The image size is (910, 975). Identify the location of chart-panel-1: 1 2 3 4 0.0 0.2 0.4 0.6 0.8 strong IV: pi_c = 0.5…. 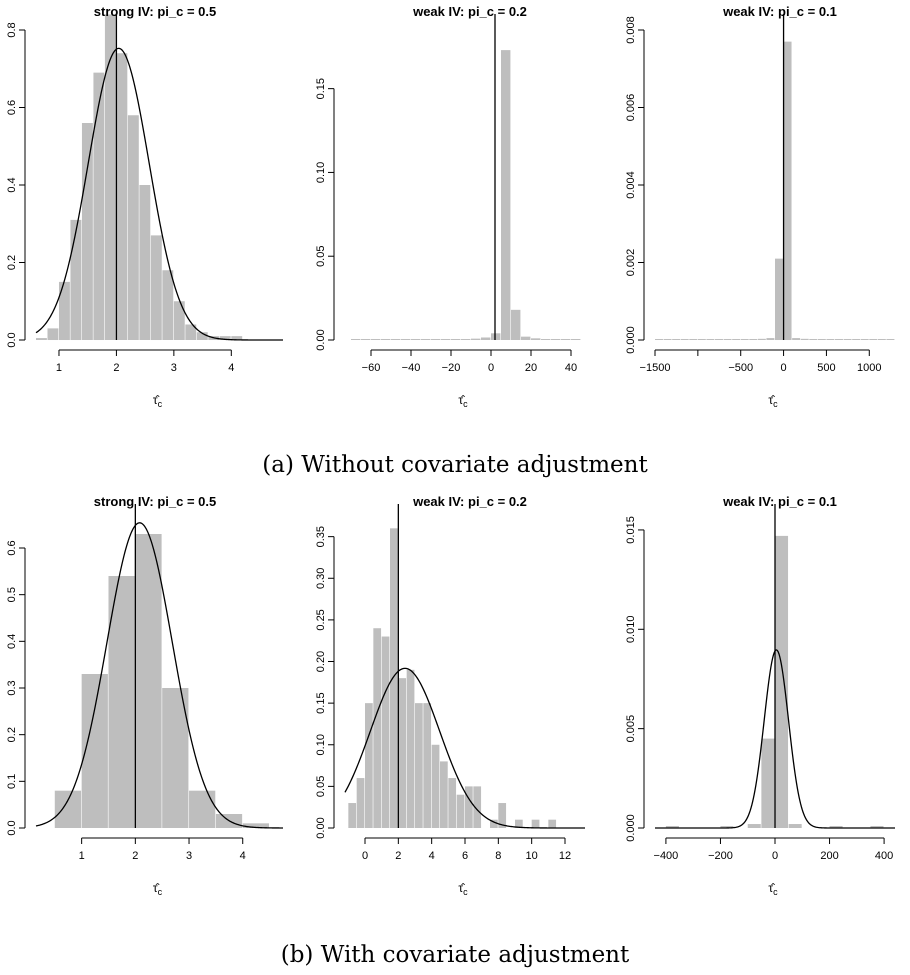
(144, 206).